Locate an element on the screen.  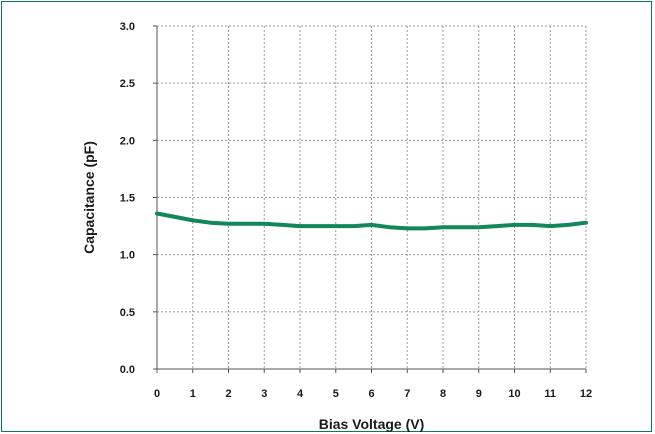
x-tick-label: 3 is located at coordinates (264, 394).